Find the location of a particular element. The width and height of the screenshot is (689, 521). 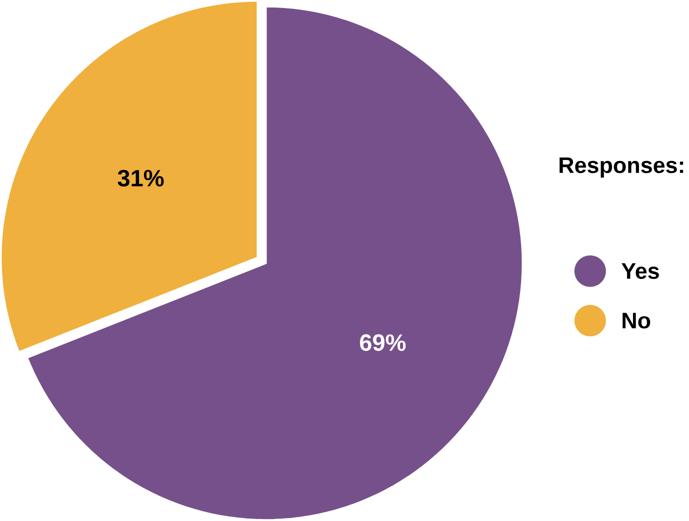

data-label: 69% is located at coordinates (383, 343).